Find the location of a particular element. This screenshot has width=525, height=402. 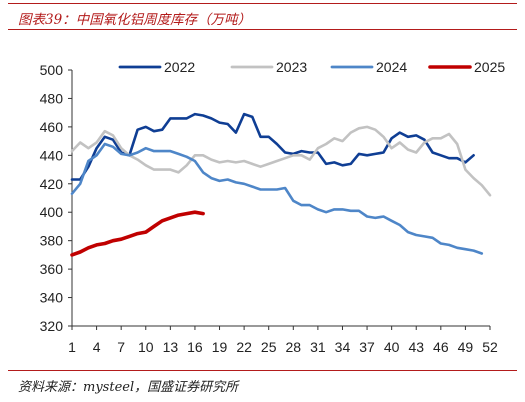

x-tick-label: 22 is located at coordinates (244, 347).